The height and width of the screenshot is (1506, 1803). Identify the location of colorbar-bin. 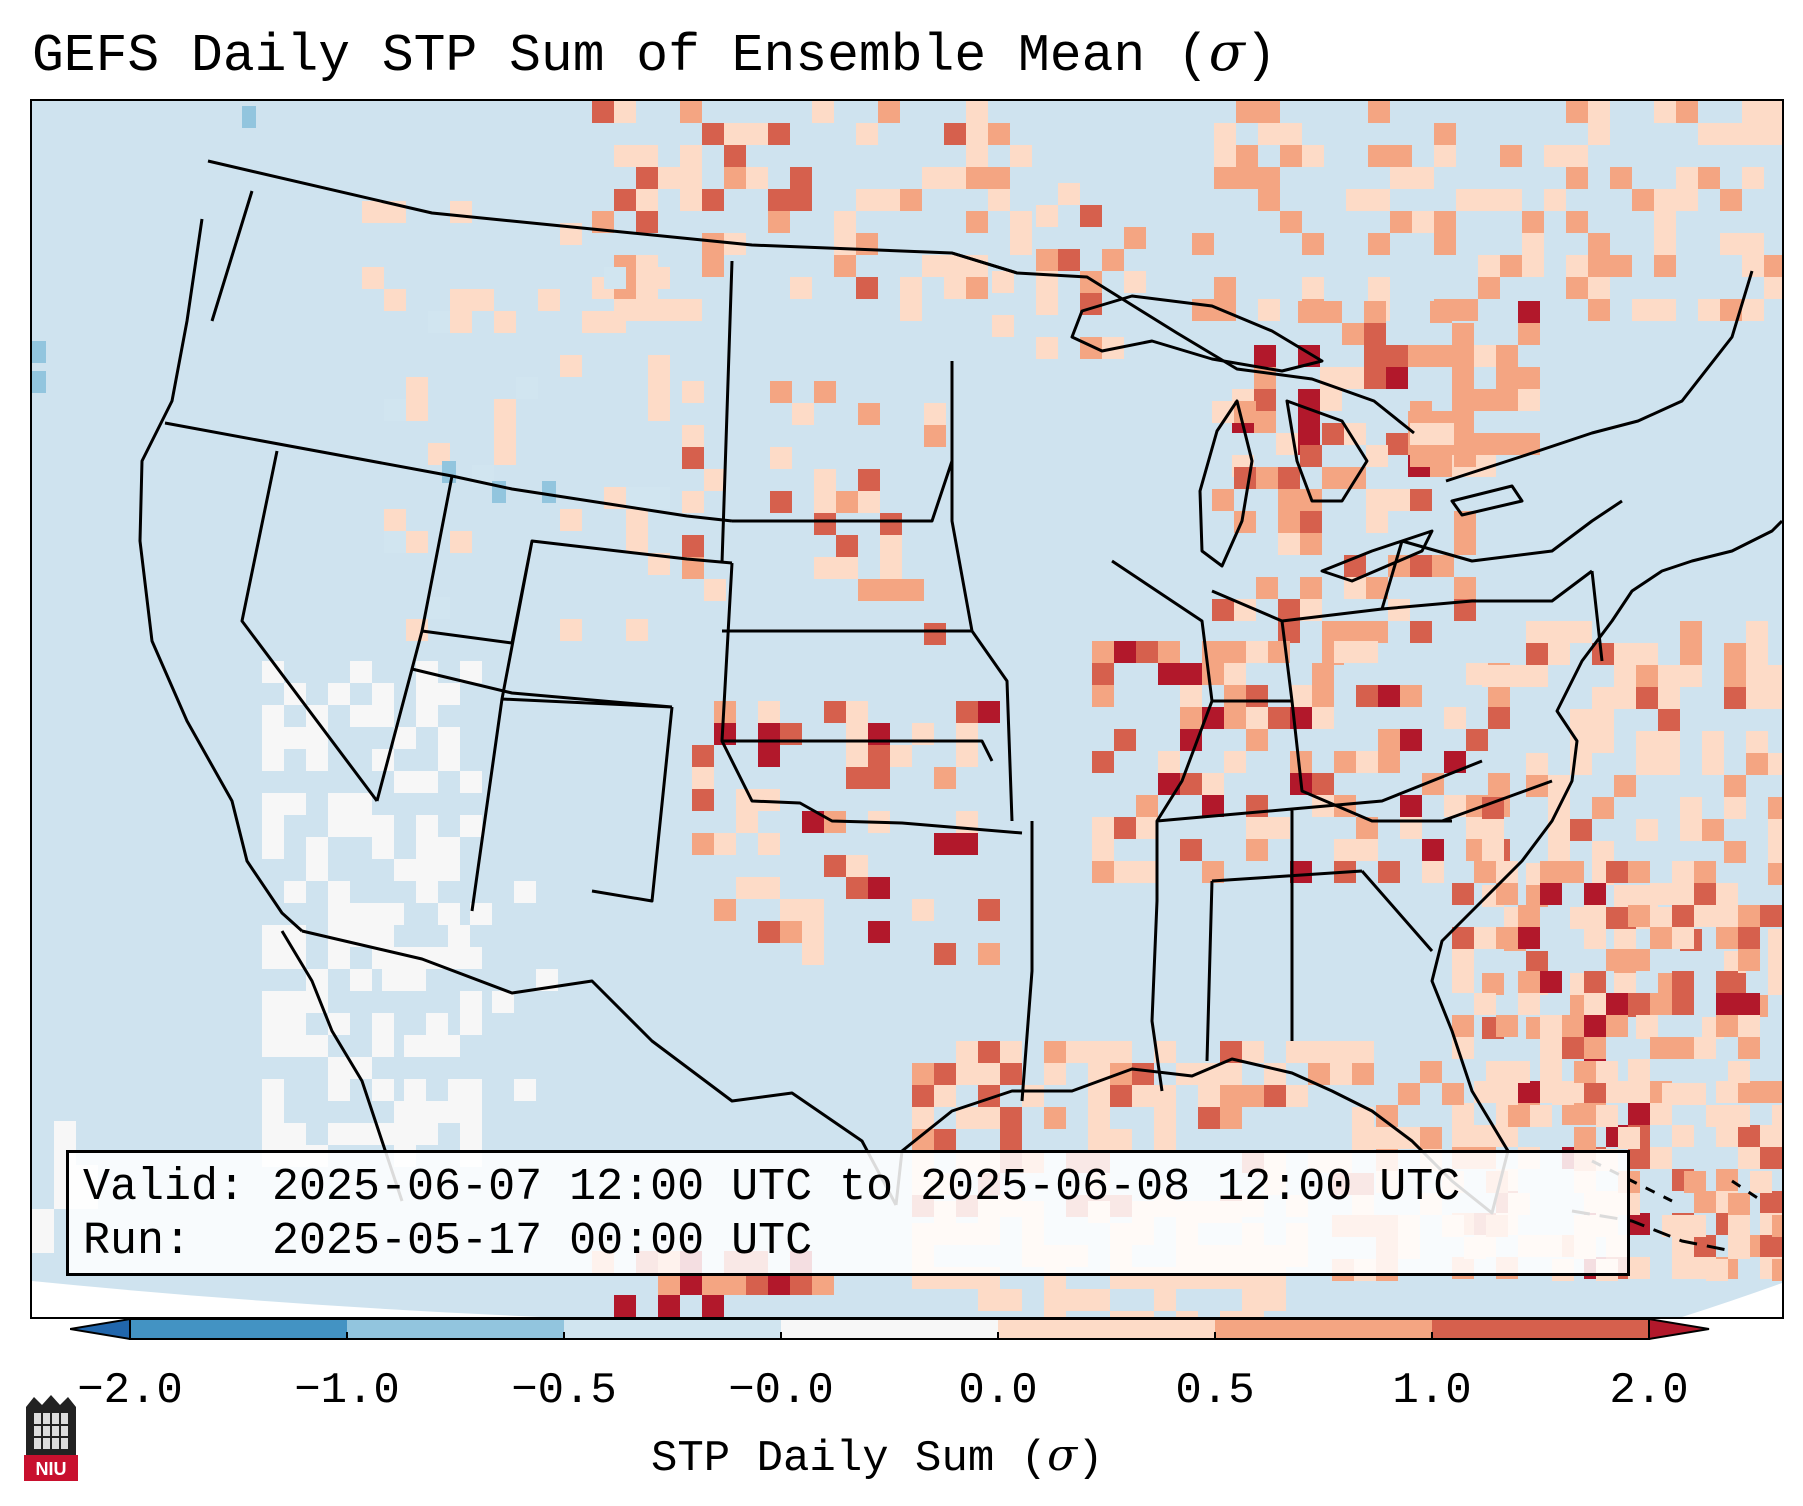
(455, 1329).